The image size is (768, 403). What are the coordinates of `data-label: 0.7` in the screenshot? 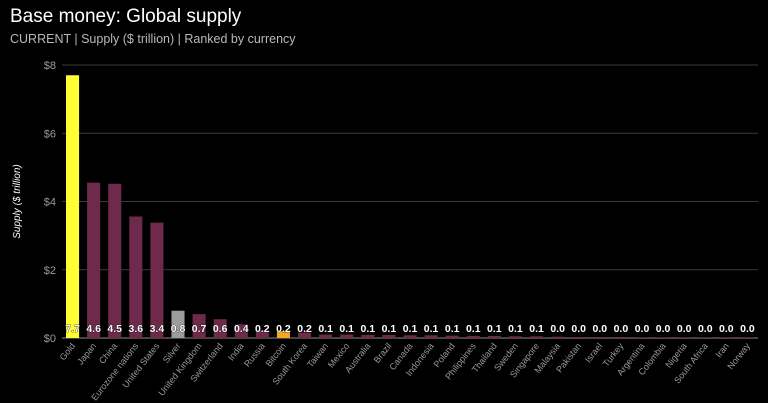 It's located at (199, 329).